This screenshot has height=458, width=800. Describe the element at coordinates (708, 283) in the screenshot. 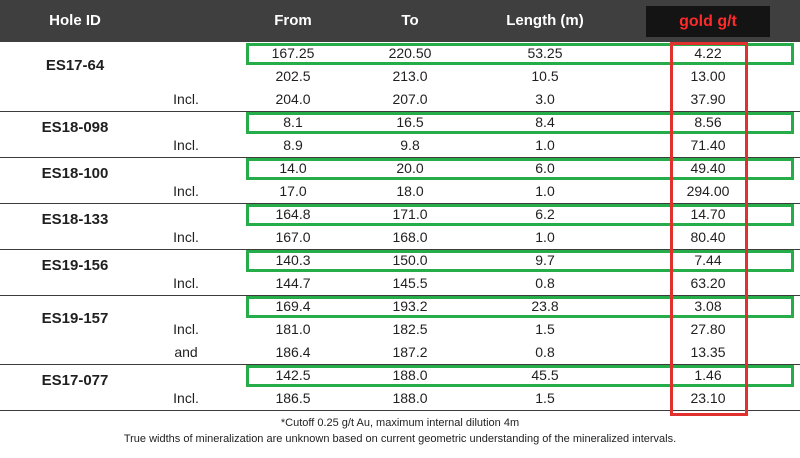

I see `cell-gold: 63.20` at that location.